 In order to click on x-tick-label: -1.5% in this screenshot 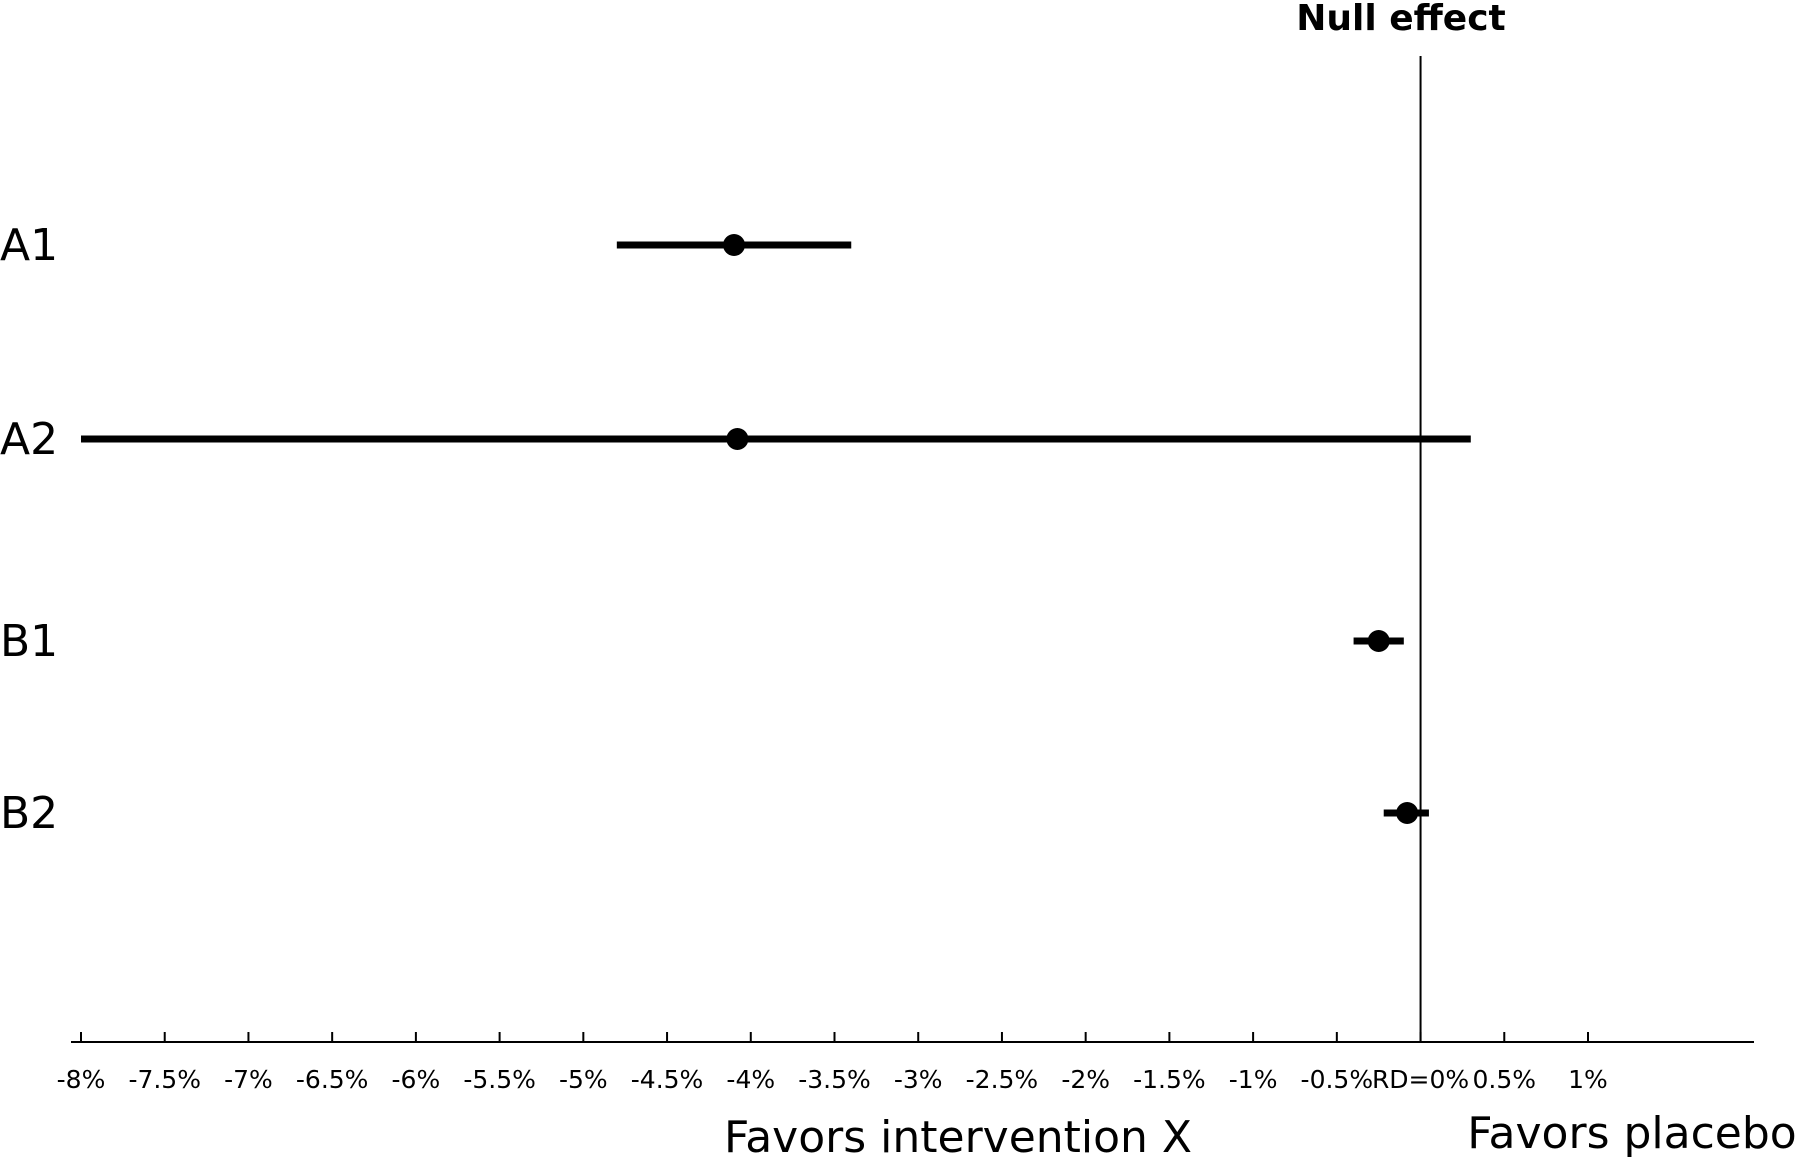, I will do `click(1169, 1079)`.